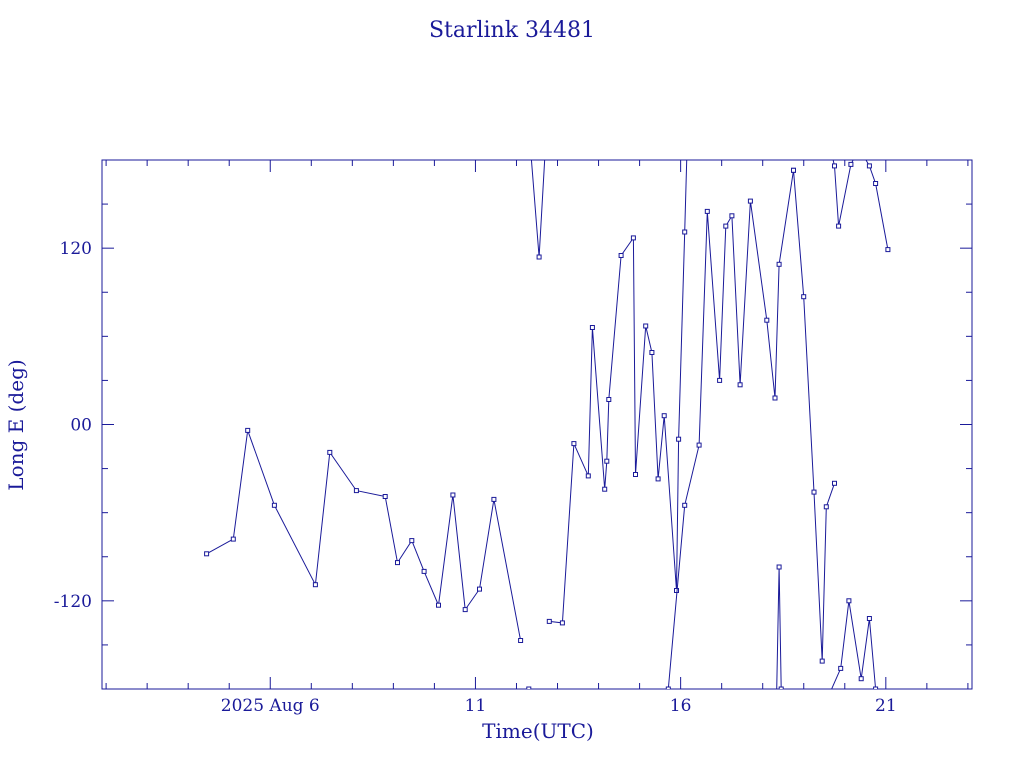 The height and width of the screenshot is (768, 1024). What do you see at coordinates (16, 424) in the screenshot?
I see `y-axis-label: Long E (deg)` at bounding box center [16, 424].